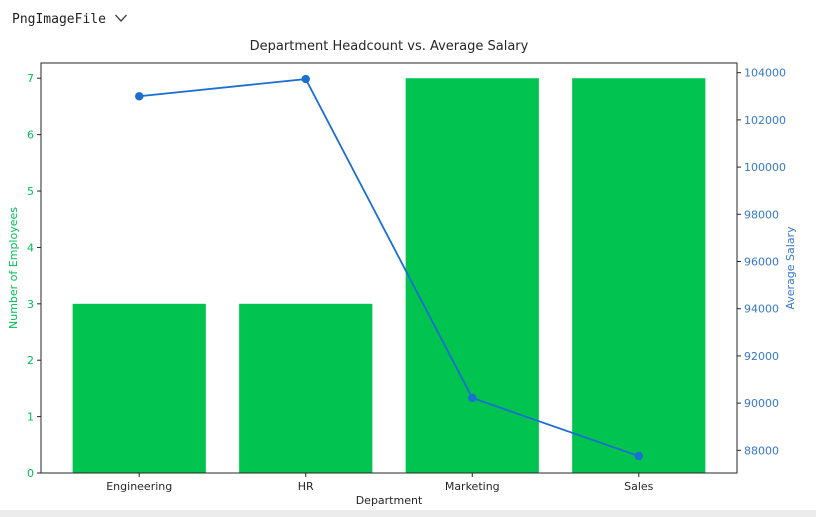 The height and width of the screenshot is (517, 816). What do you see at coordinates (761, 309) in the screenshot?
I see `right-tick-label: 94000` at bounding box center [761, 309].